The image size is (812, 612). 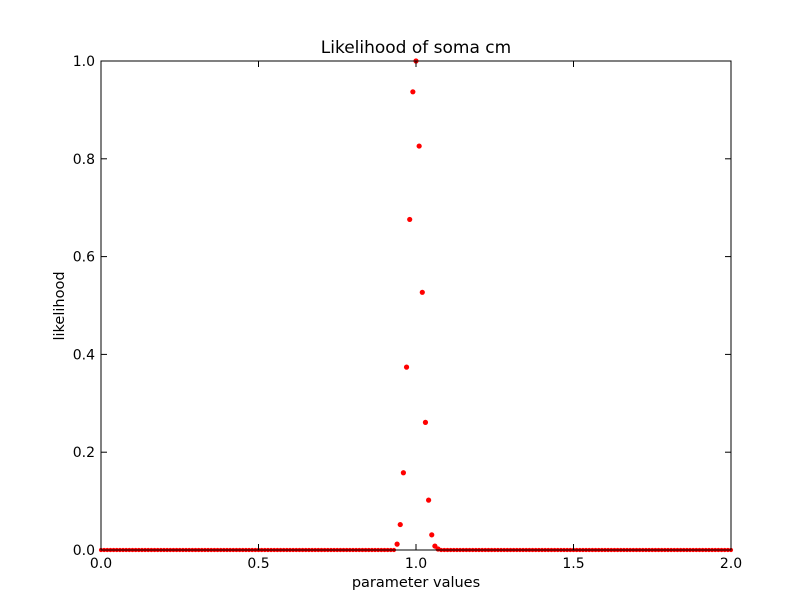 I want to click on y-axis-label: likelihood, so click(x=60, y=305).